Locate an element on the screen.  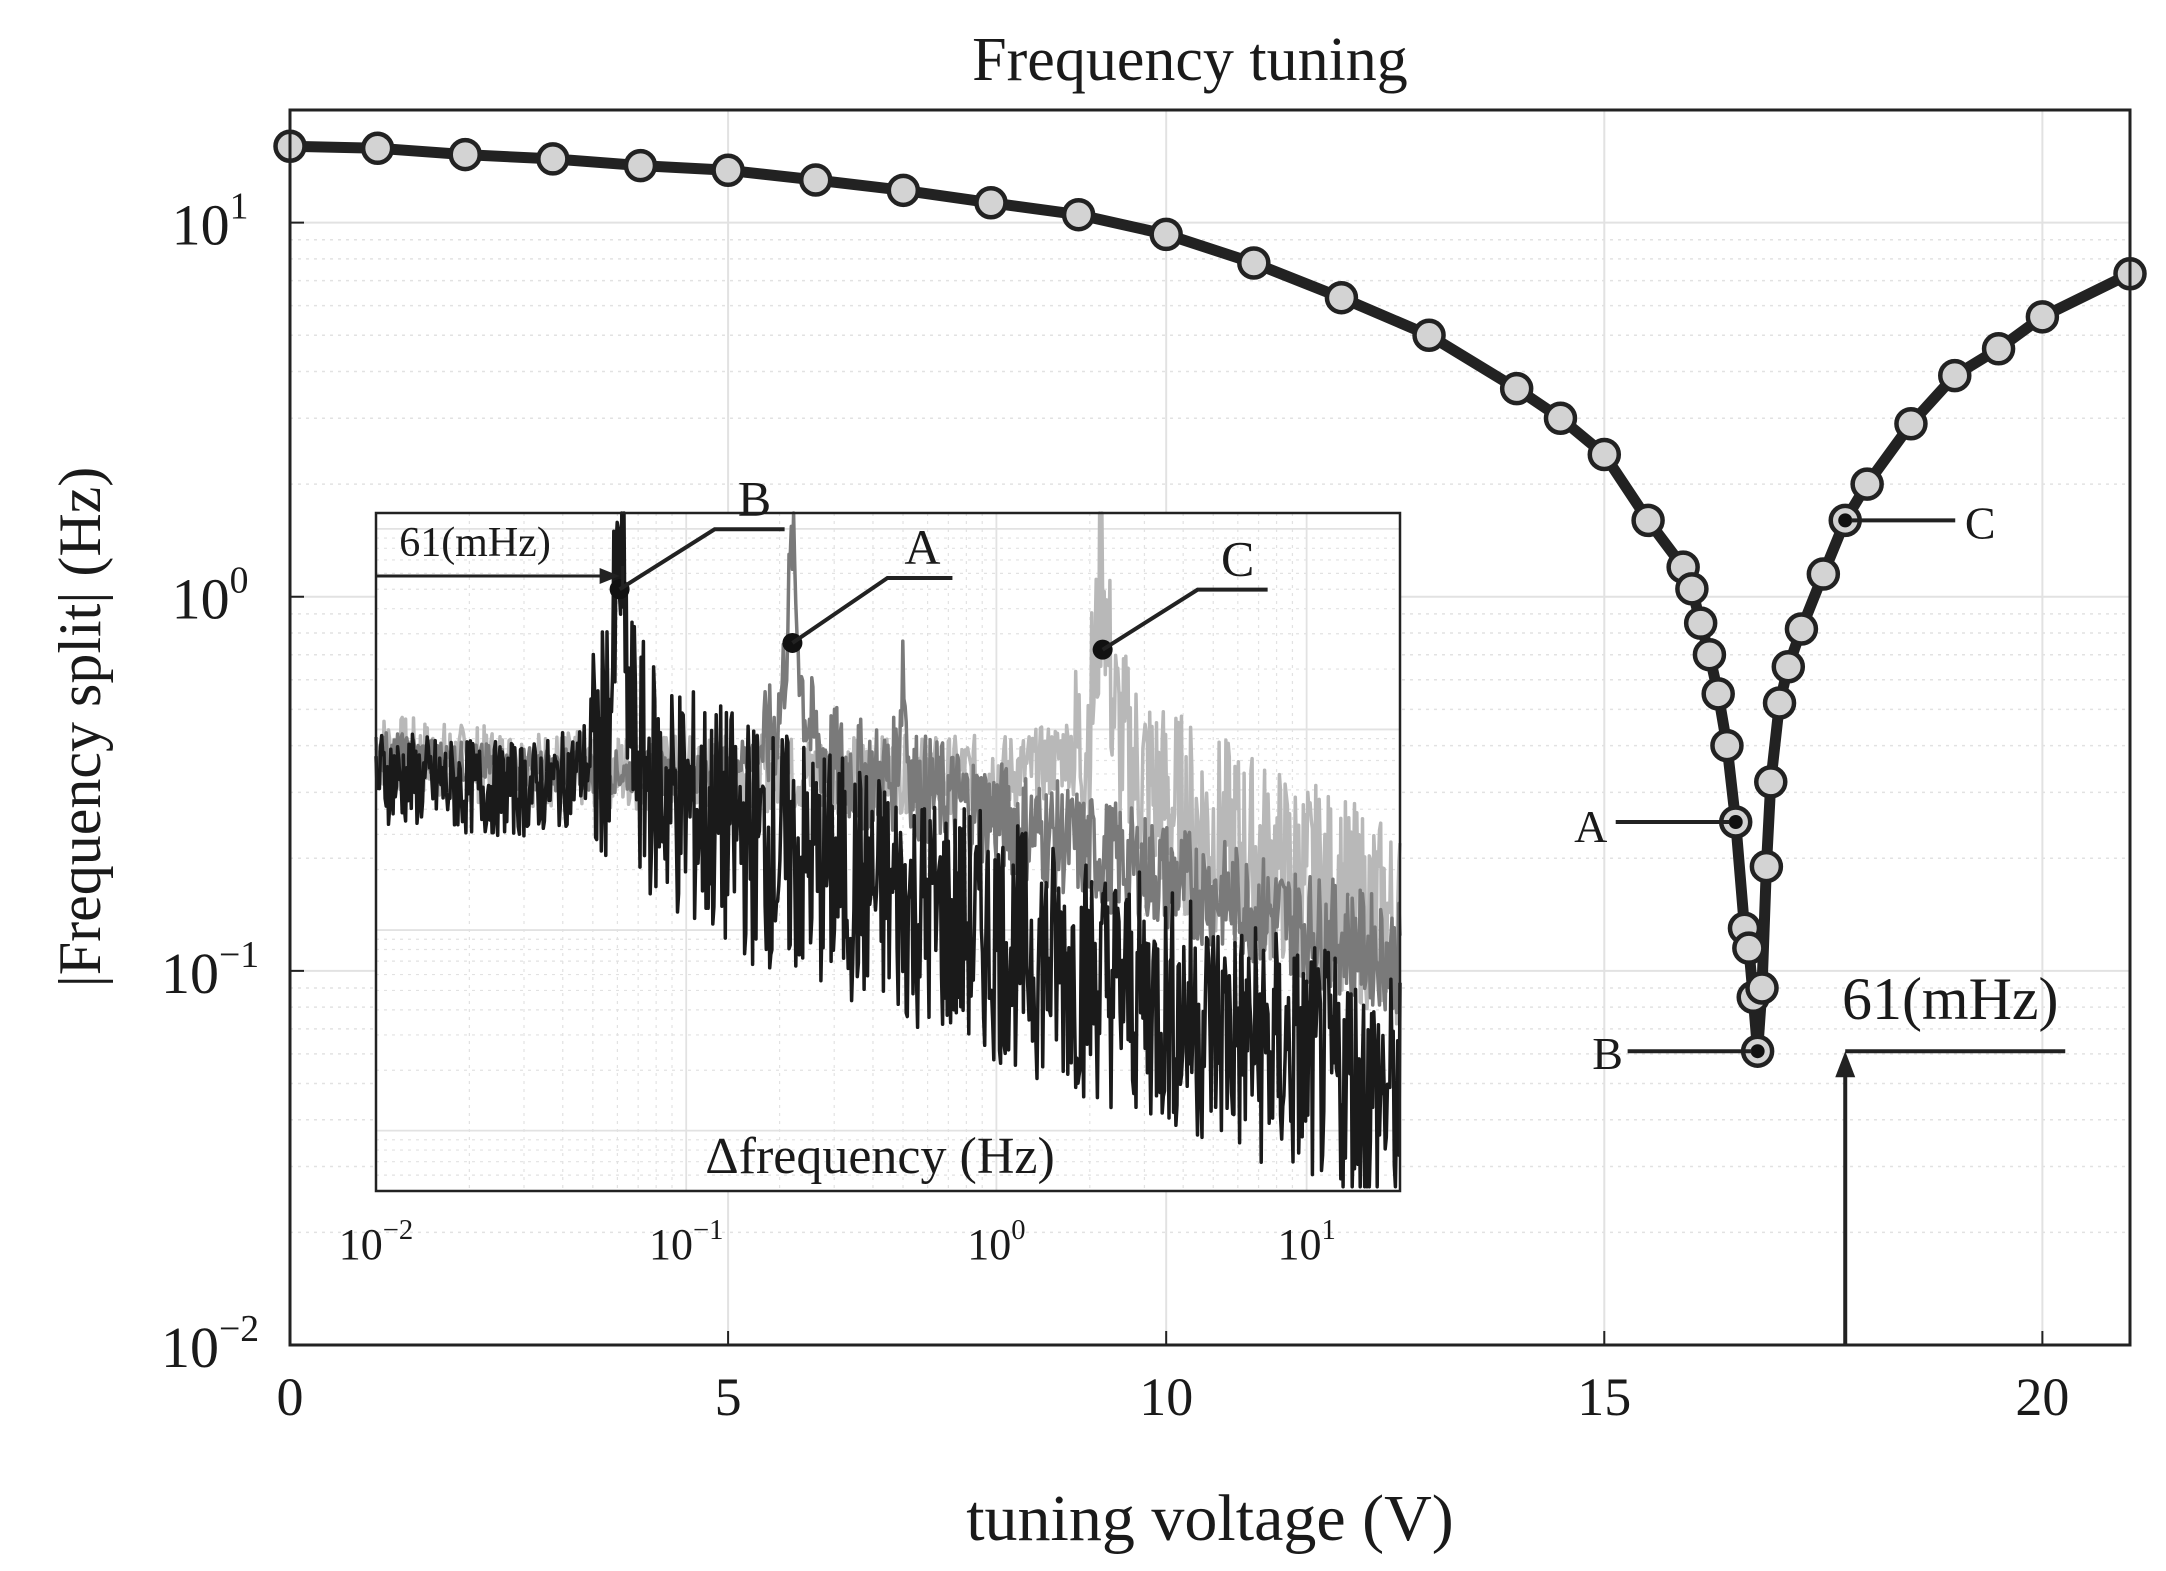
label-B: B is located at coordinates (1607, 1053).